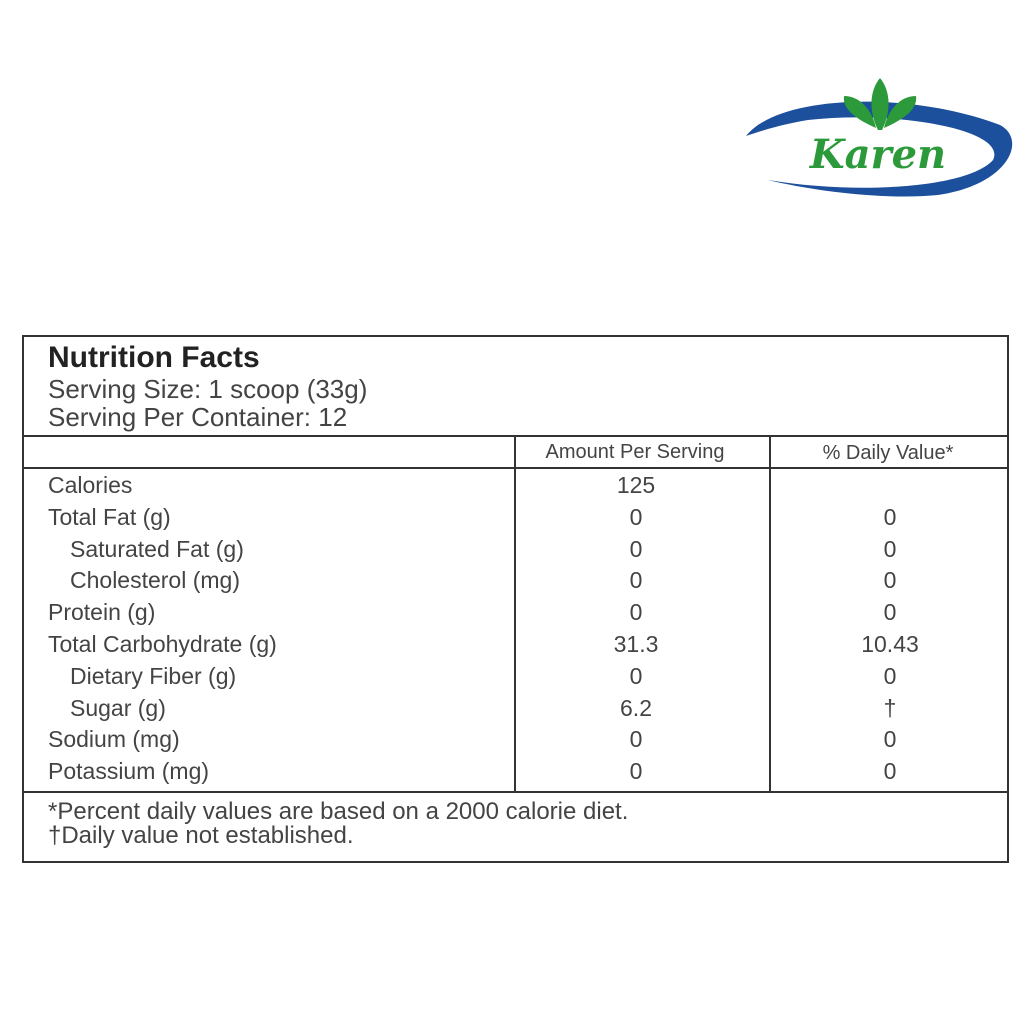 This screenshot has width=1024, height=1024. Describe the element at coordinates (118, 707) in the screenshot. I see `row-label: Sugar (g)` at that location.